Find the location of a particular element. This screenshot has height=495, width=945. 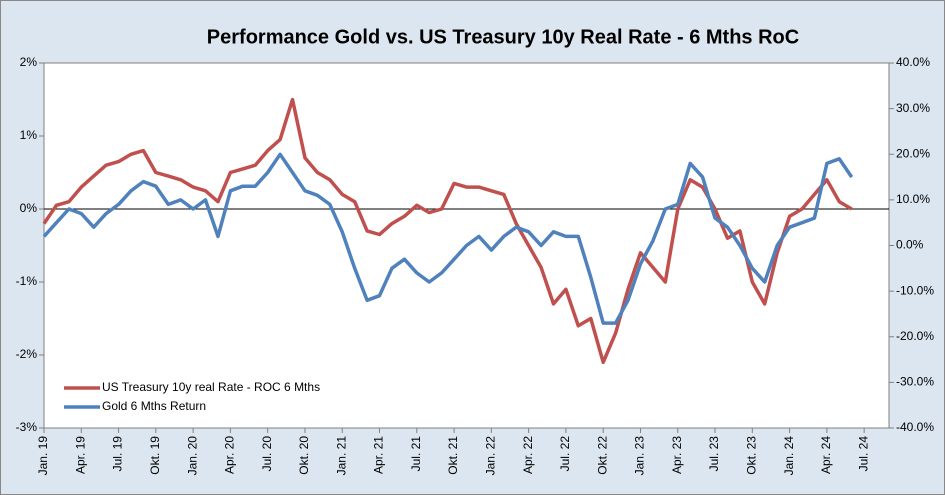

x-tick-label: Apr. 20 is located at coordinates (230, 455).